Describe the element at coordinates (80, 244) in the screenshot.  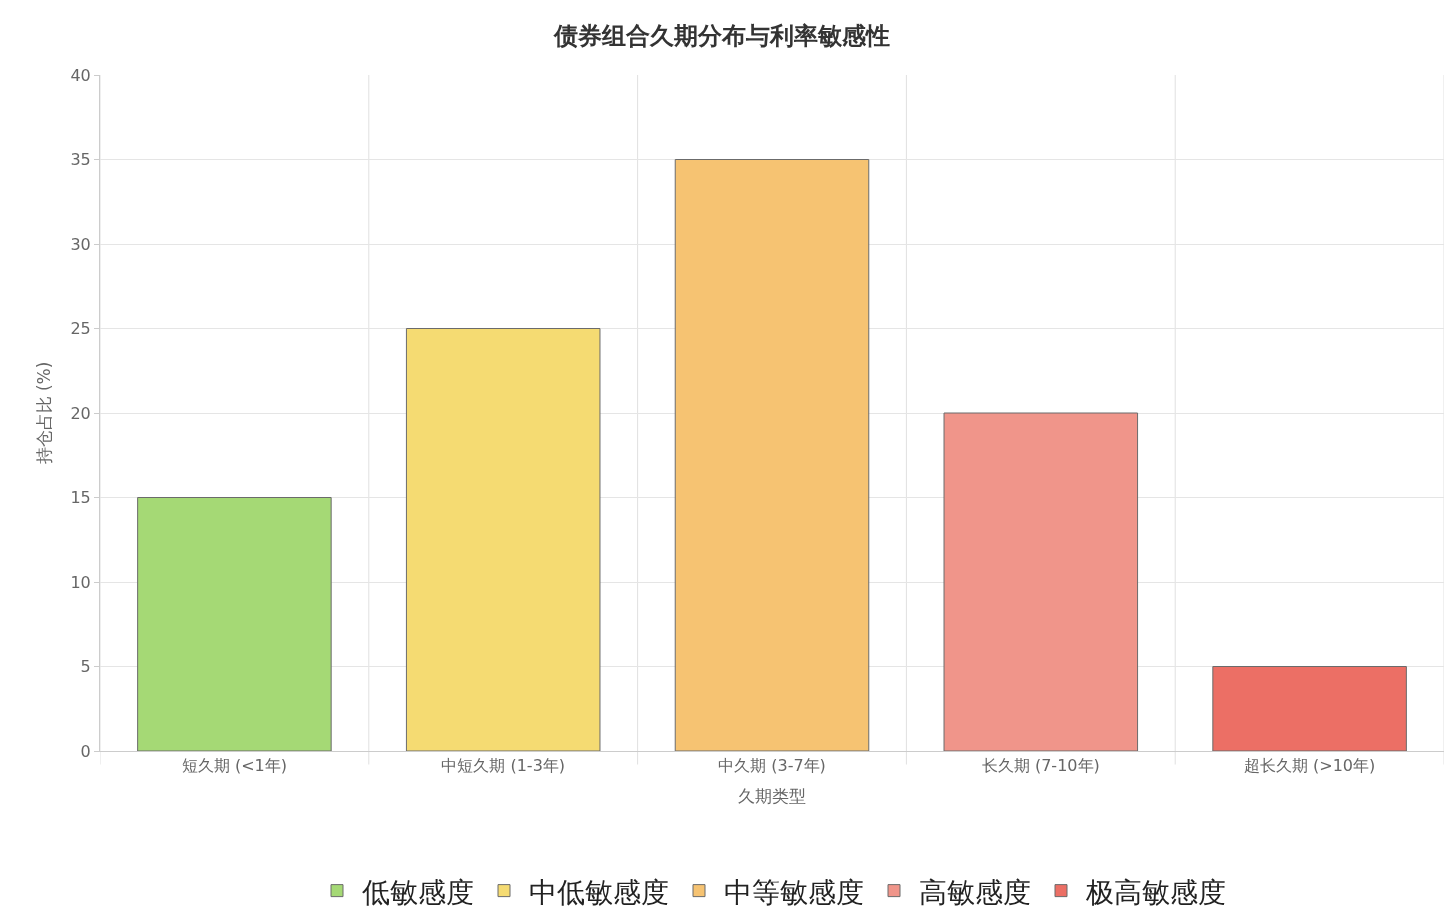
I see `y-tick-label: 30` at that location.